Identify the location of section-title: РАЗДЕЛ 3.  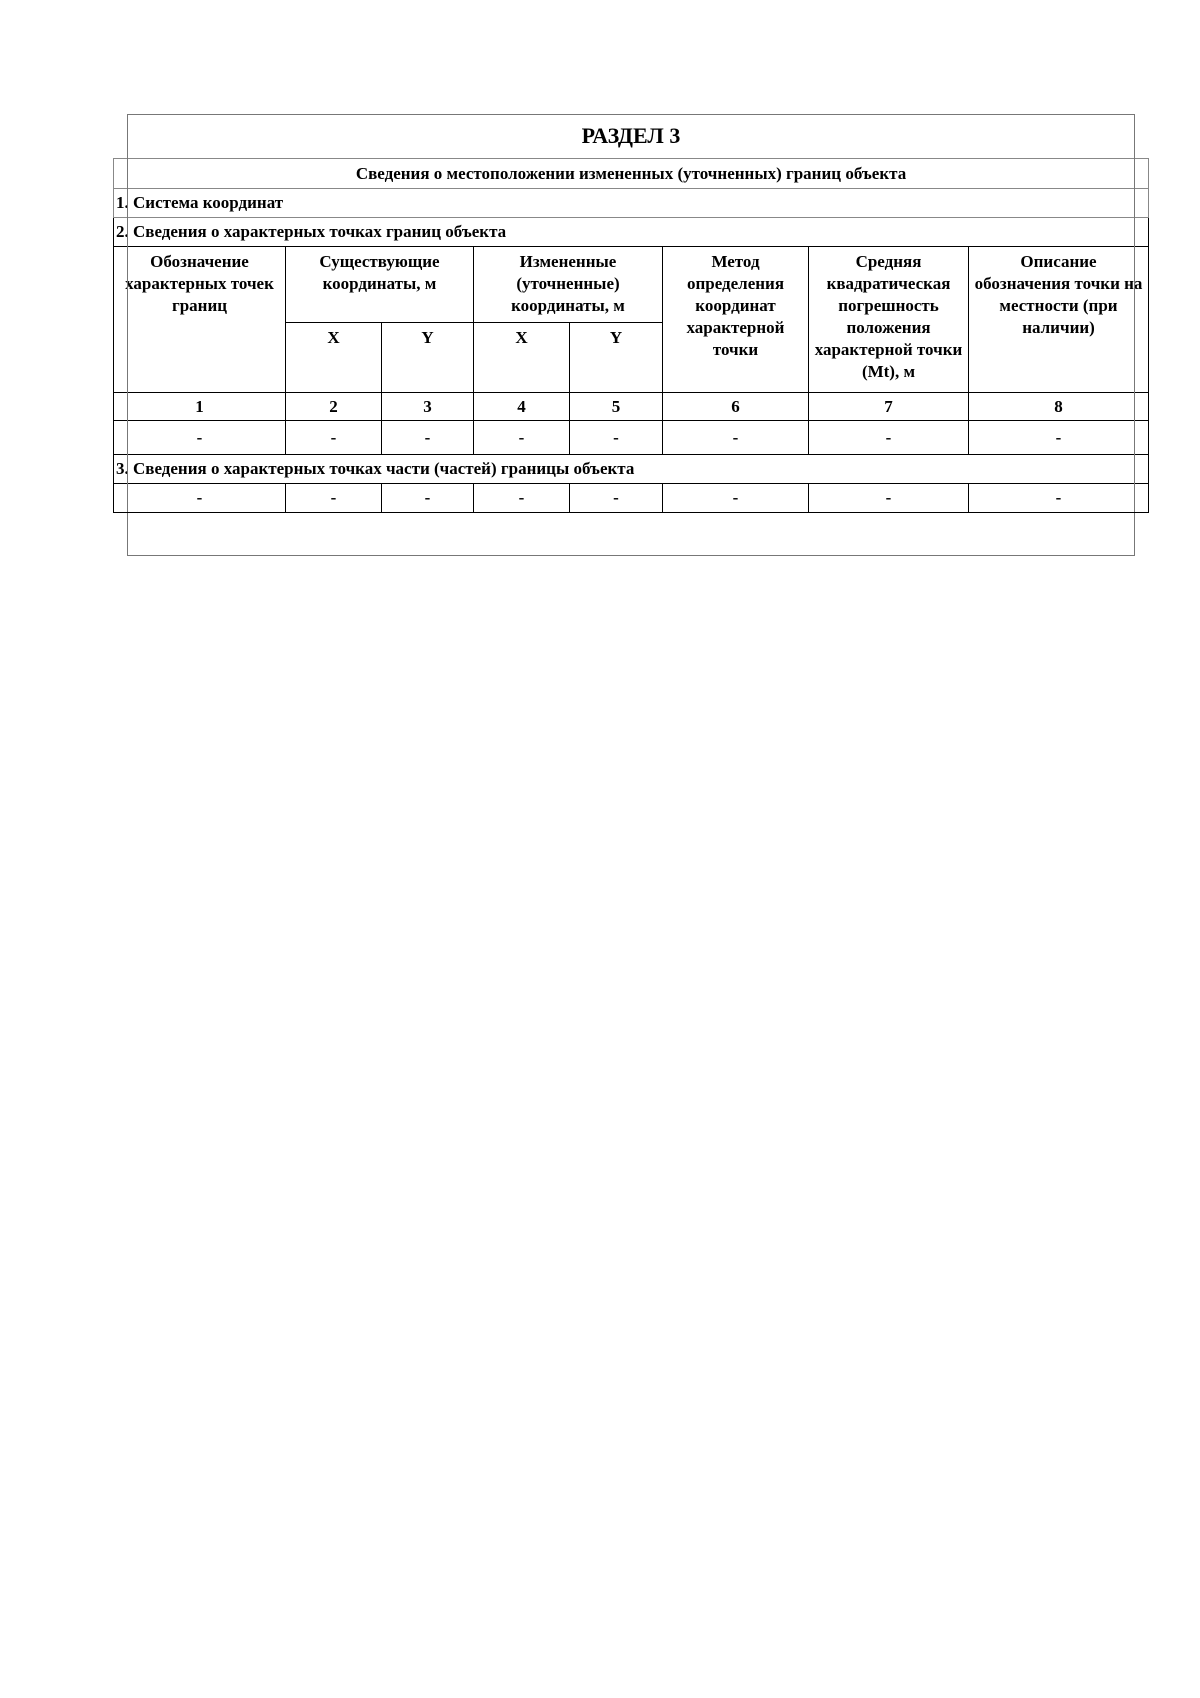
(631, 135).